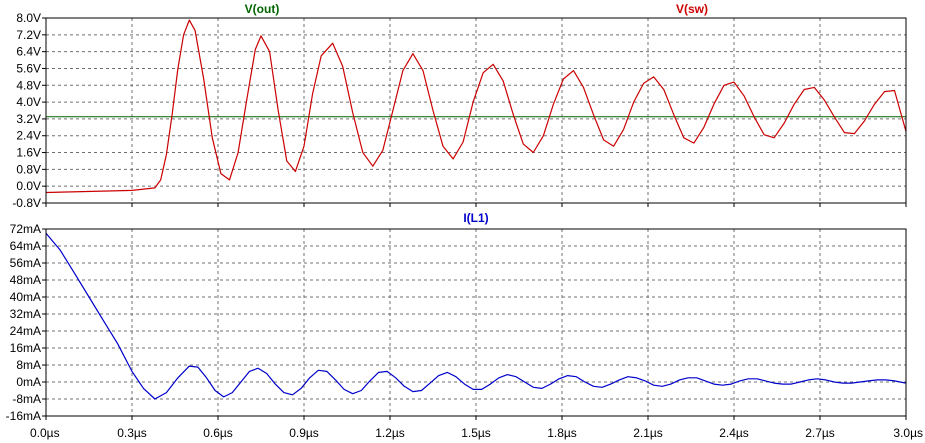 The image size is (925, 443). What do you see at coordinates (28, 52) in the screenshot?
I see `y-tick-label: 6.4V` at bounding box center [28, 52].